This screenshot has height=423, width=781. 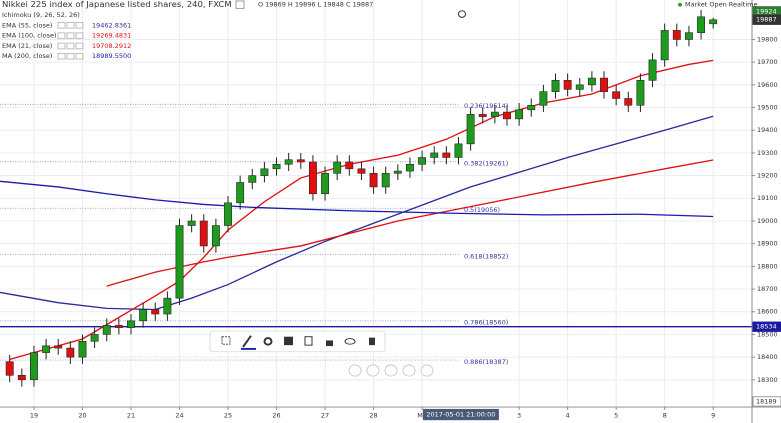 What do you see at coordinates (226, 340) in the screenshot?
I see `tool-select` at bounding box center [226, 340].